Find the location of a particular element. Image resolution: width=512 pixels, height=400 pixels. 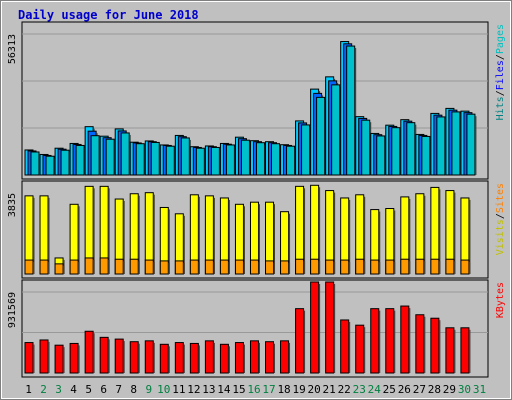

panel-legend: KBytes is located at coordinates (500, 300).